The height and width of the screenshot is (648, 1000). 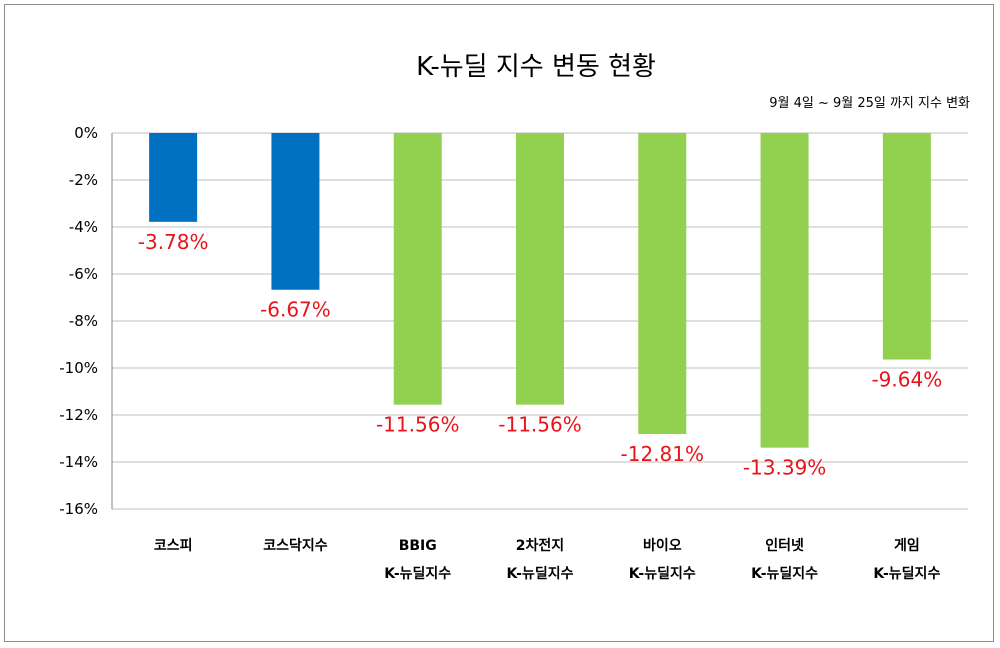 I want to click on y-tick-label: -2%, so click(x=83, y=180).